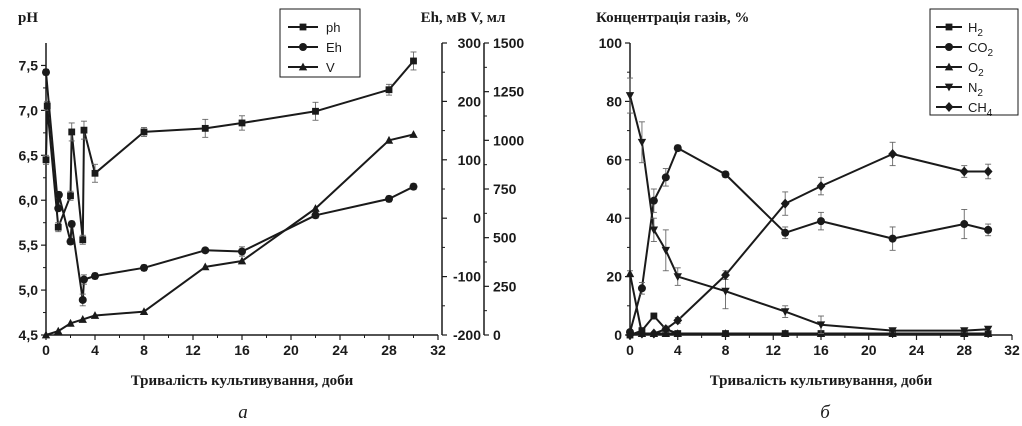 The width and height of the screenshot is (1022, 426). What do you see at coordinates (243, 412) in the screenshot?
I see `panel-letter: а` at bounding box center [243, 412].